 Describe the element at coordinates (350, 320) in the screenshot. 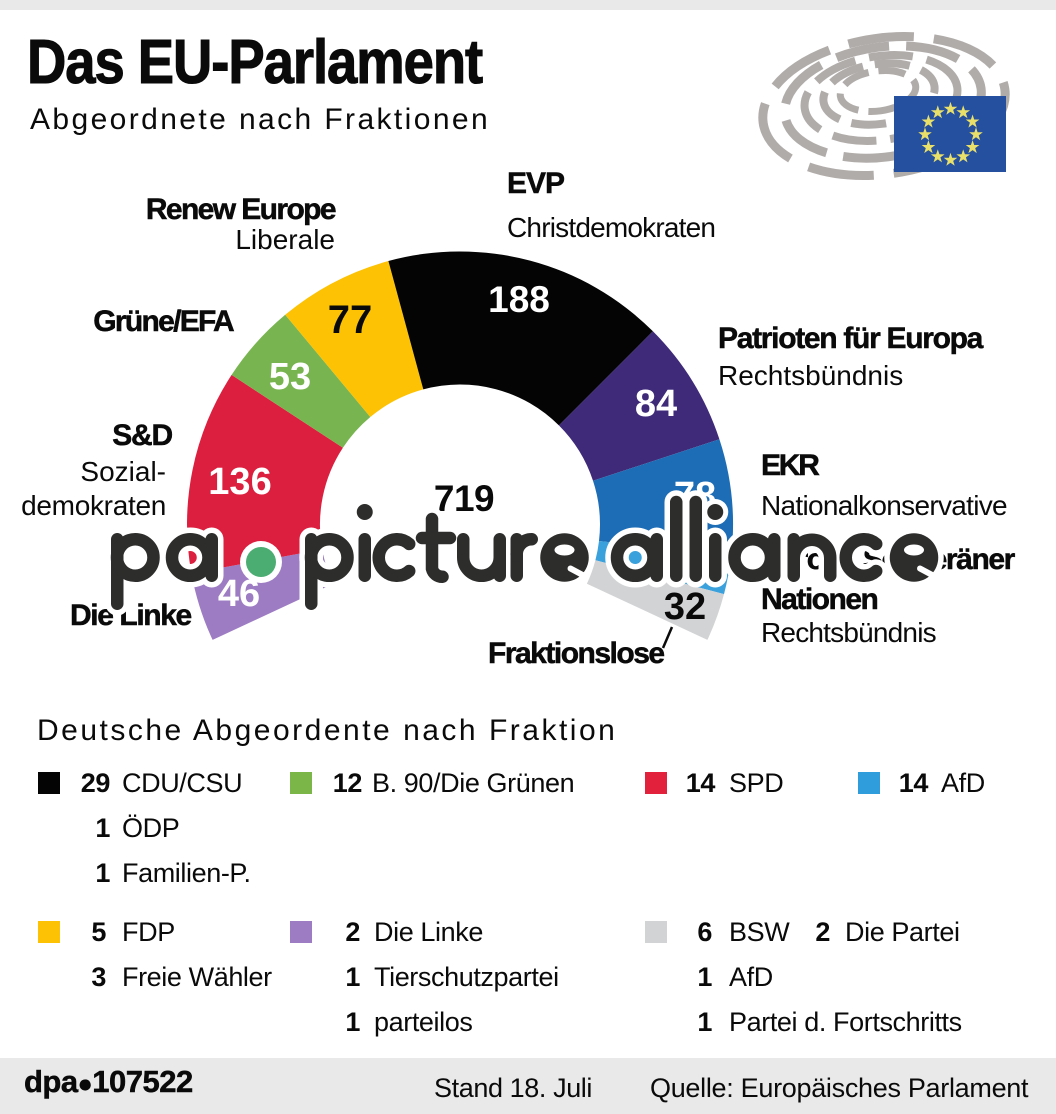

I see `svg-text: 77` at that location.